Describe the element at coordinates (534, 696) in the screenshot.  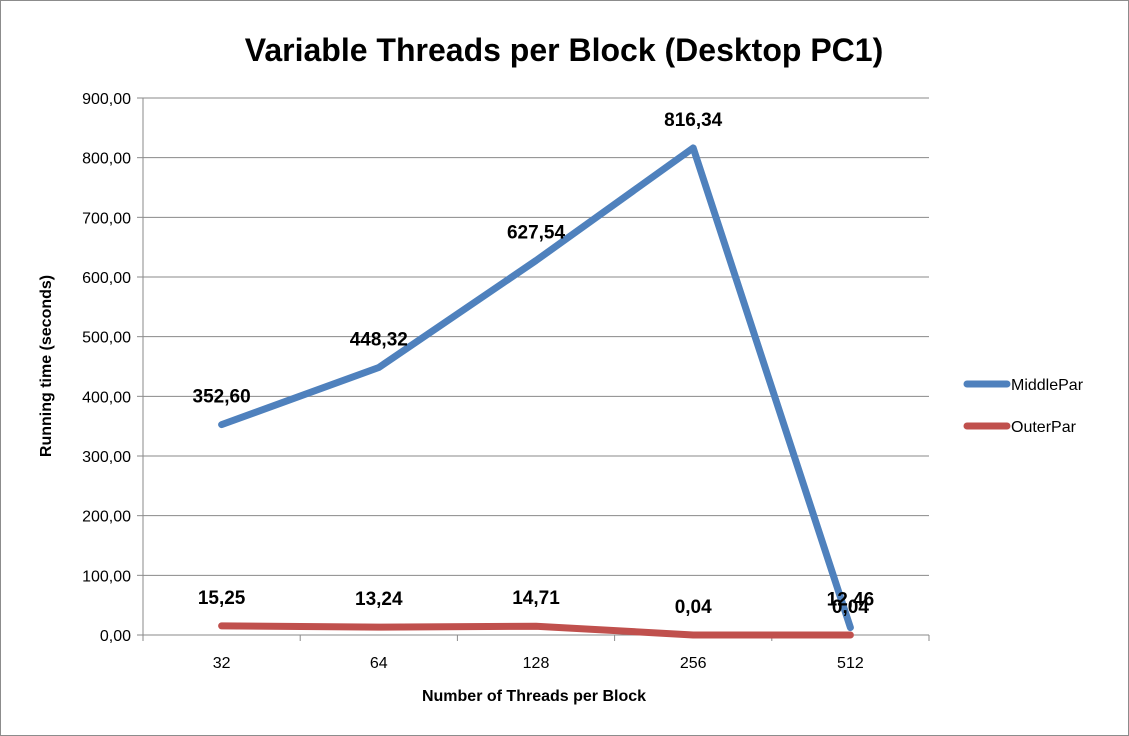
I see `x-axis-title: Number of Threads per Block` at that location.